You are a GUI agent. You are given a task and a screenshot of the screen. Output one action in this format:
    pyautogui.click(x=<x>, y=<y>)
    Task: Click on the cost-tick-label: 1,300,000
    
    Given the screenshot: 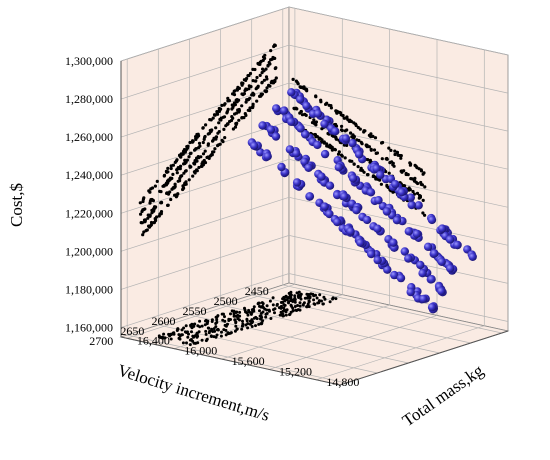 What is the action you would take?
    pyautogui.click(x=89, y=61)
    